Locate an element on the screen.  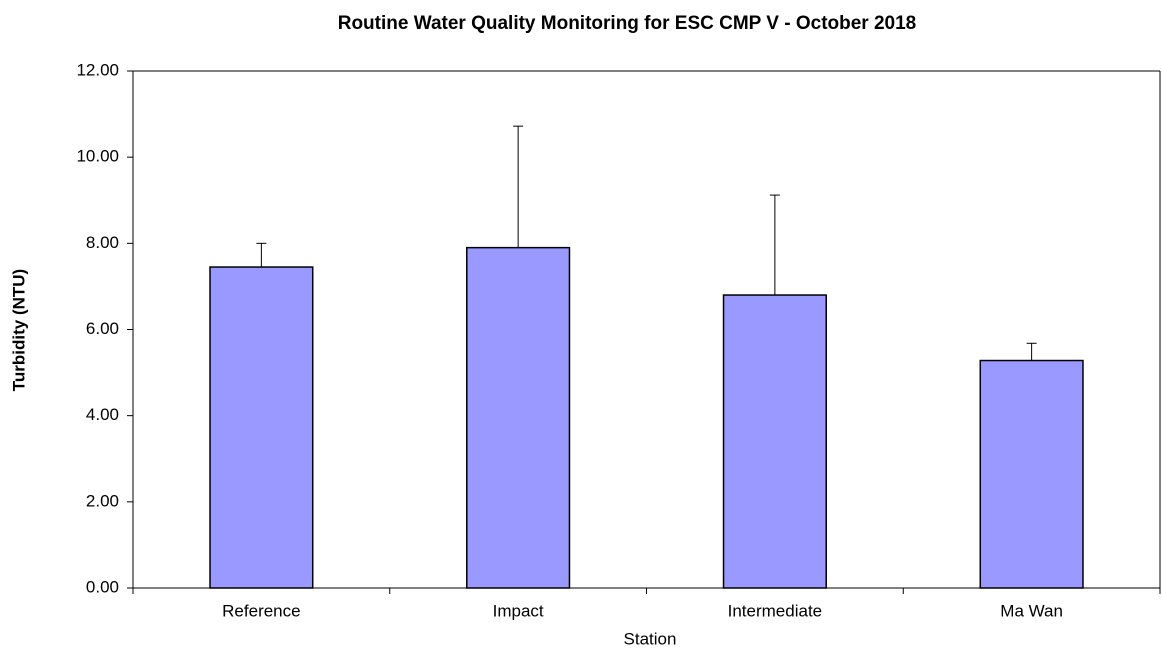
y-tick-label: 8.00 is located at coordinates (102, 242).